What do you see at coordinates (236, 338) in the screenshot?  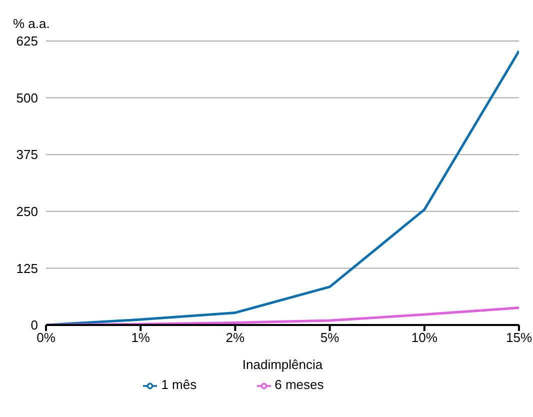 I see `x-tick-label: 2%` at bounding box center [236, 338].